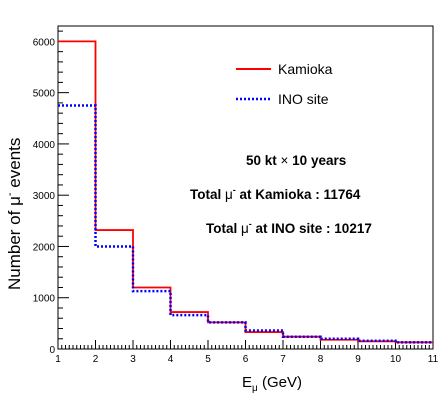  What do you see at coordinates (44, 299) in the screenshot?
I see `y-tick-label: 1000` at bounding box center [44, 299].